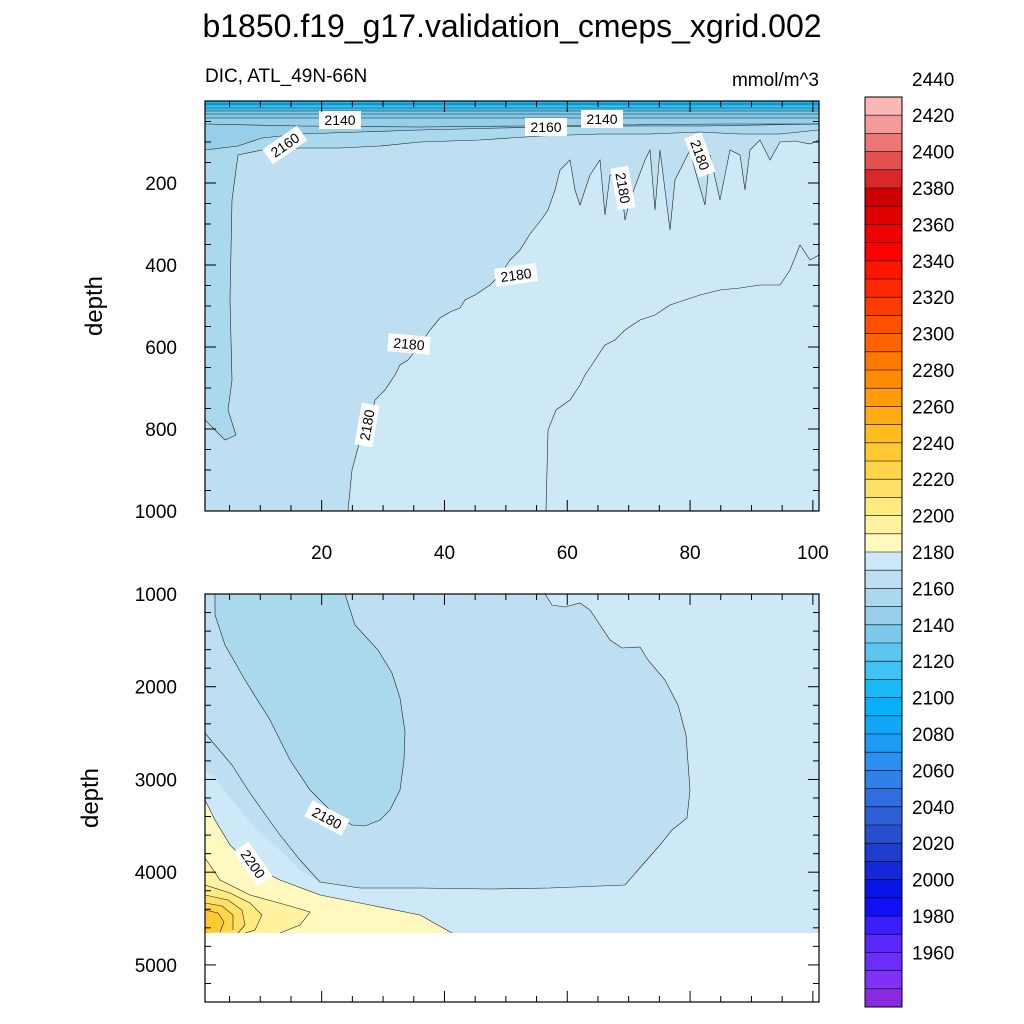  I want to click on colorbar-label: 2060, so click(933, 771).